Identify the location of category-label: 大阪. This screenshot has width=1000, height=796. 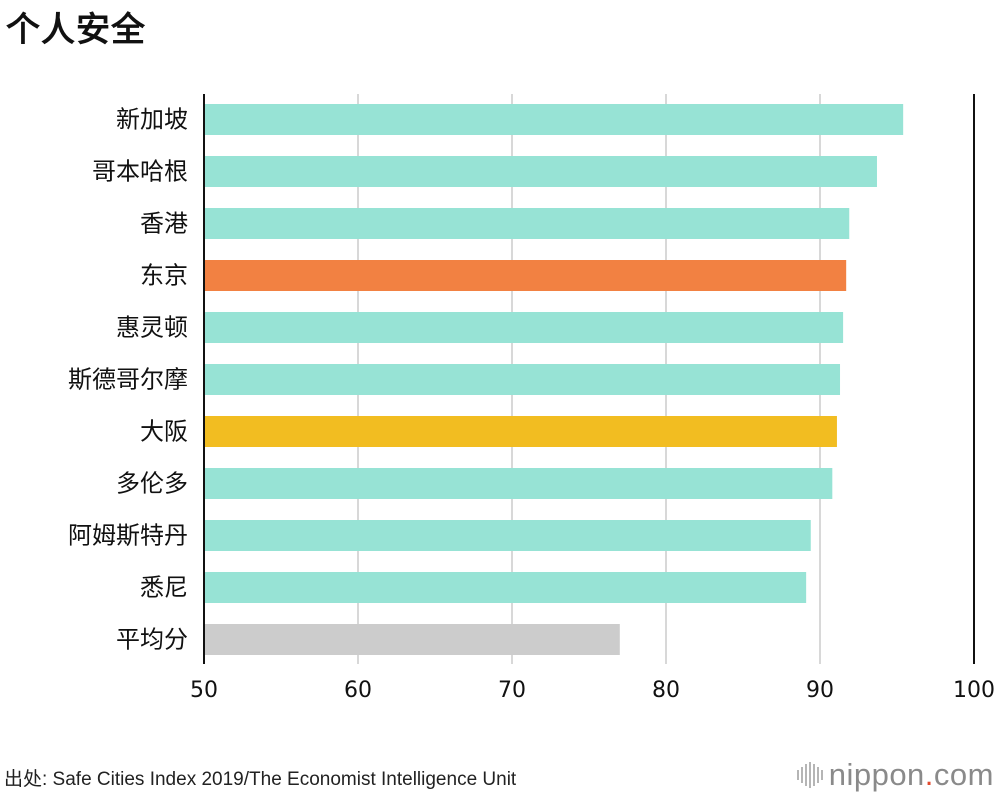
(164, 432).